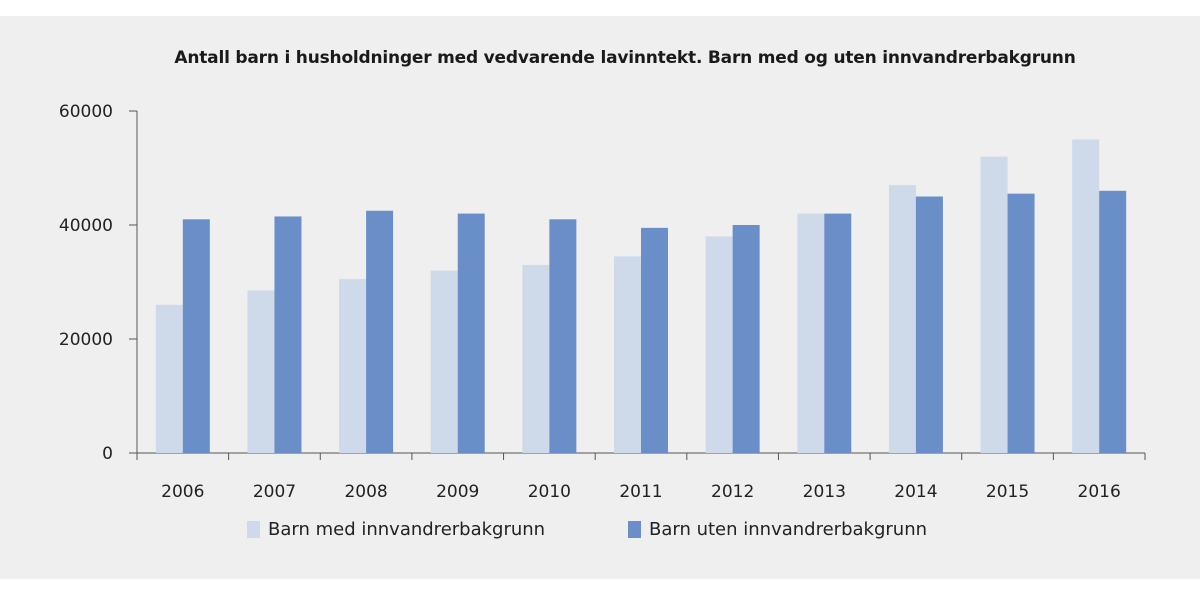 This screenshot has width=1200, height=595. Describe the element at coordinates (274, 492) in the screenshot. I see `x-tick-label: 2007` at that location.